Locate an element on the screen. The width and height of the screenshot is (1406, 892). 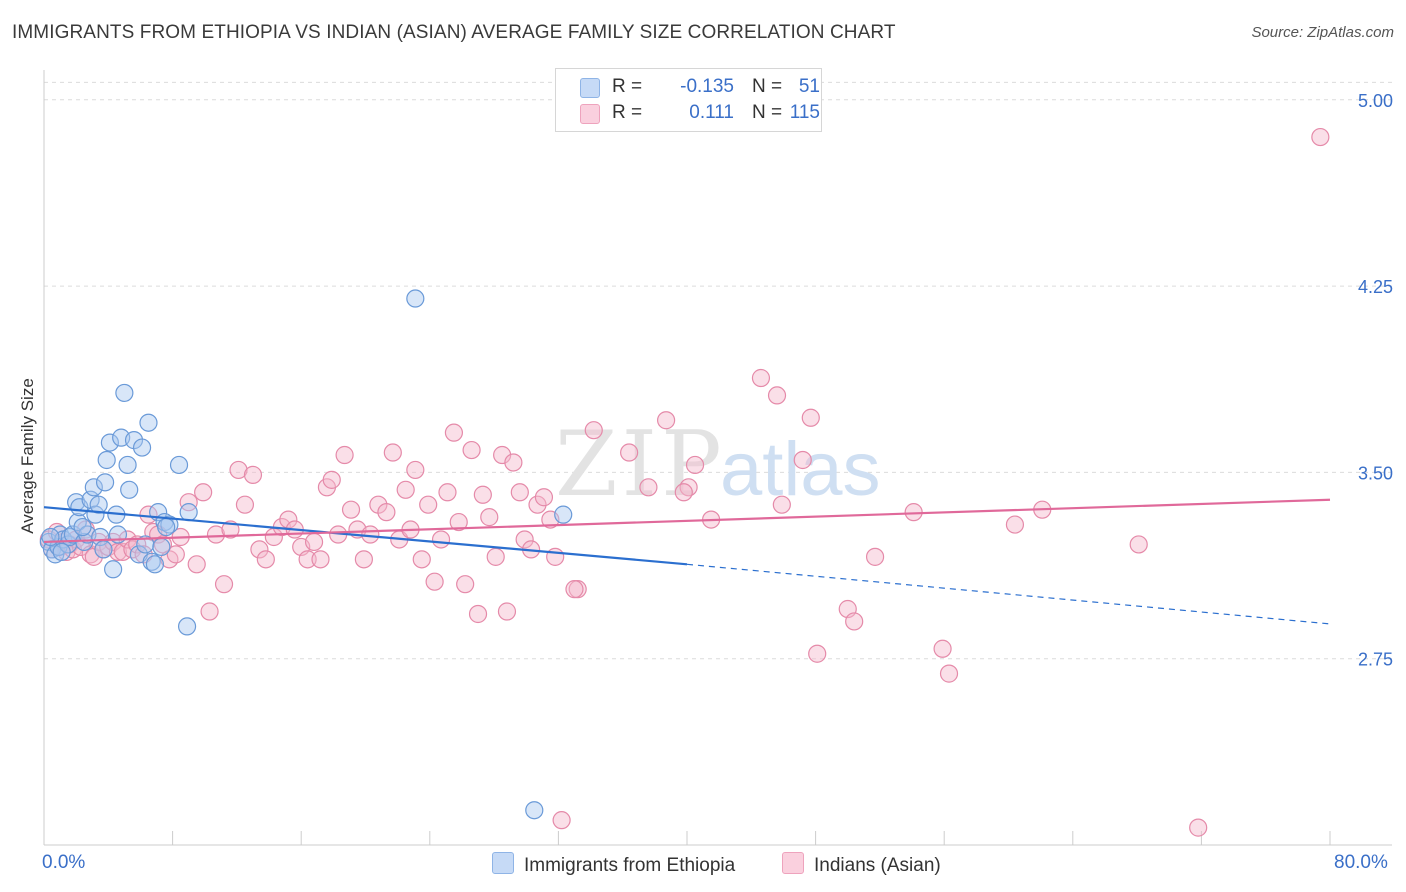
bottom-legend-ethiopia: Immigrants from Ethiopia is located at coordinates (613, 864).